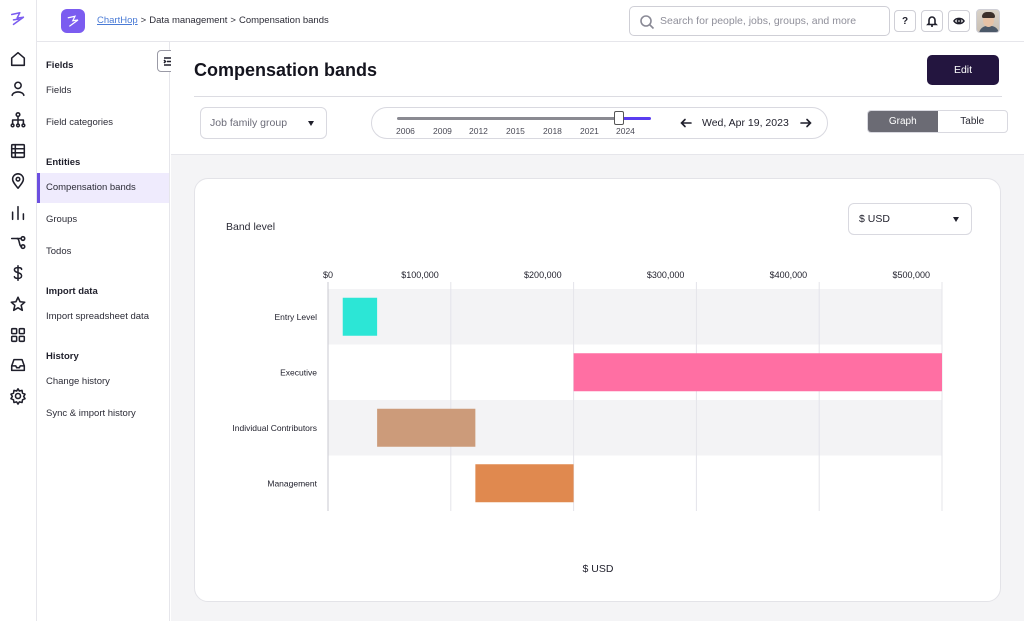  What do you see at coordinates (18, 243) in the screenshot?
I see `workflow-icon` at bounding box center [18, 243].